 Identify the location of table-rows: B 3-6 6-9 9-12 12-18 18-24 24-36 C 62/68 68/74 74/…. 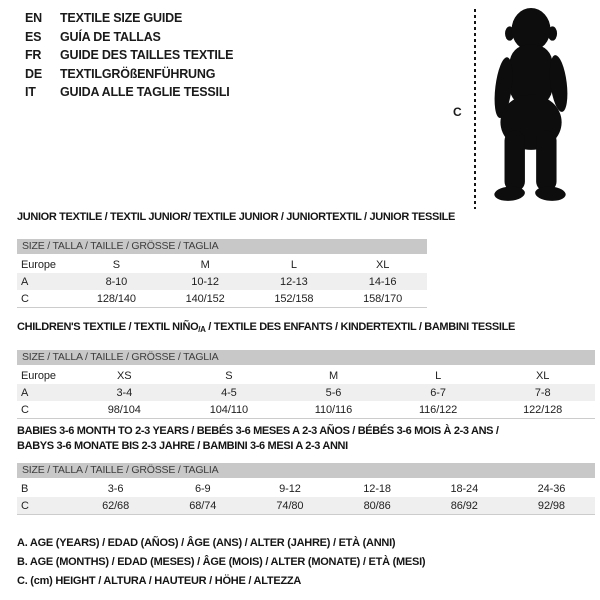
(306, 497).